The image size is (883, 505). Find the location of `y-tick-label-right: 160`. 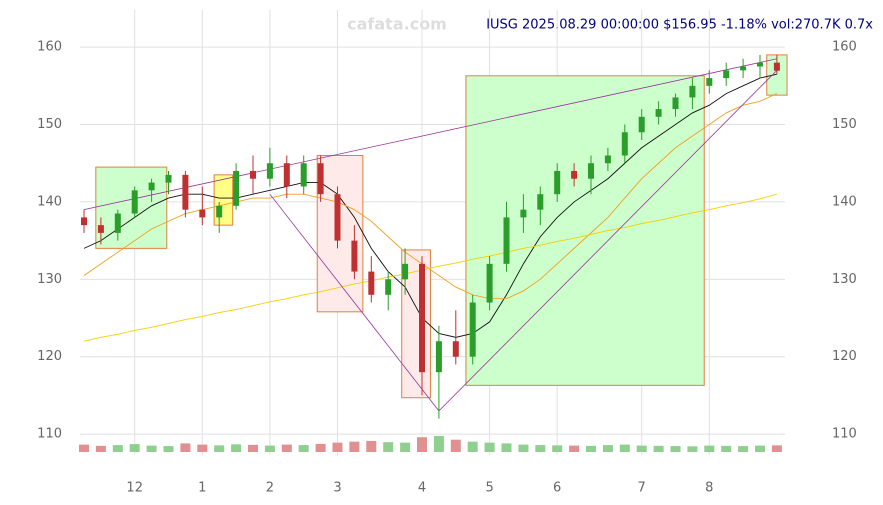

y-tick-label-right: 160 is located at coordinates (844, 47).